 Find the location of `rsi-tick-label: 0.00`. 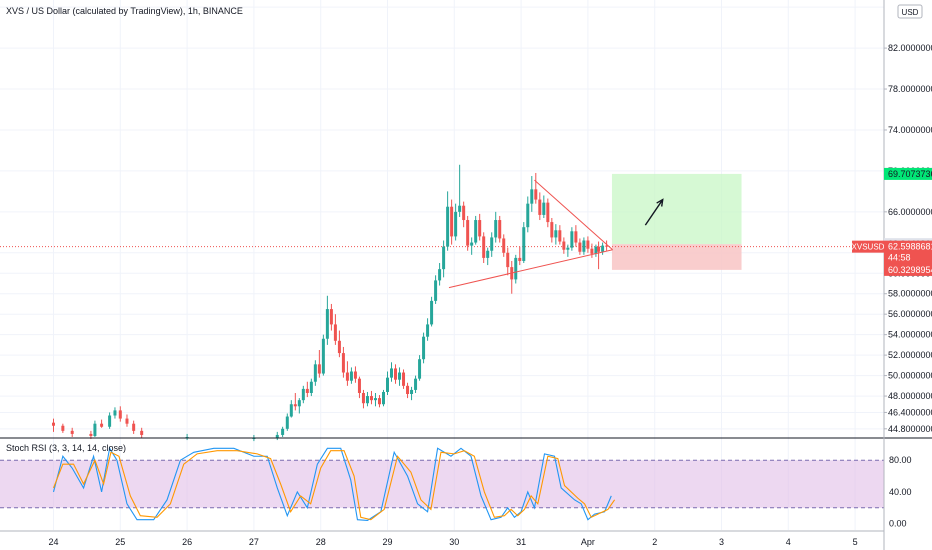

rsi-tick-label: 0.00 is located at coordinates (898, 524).